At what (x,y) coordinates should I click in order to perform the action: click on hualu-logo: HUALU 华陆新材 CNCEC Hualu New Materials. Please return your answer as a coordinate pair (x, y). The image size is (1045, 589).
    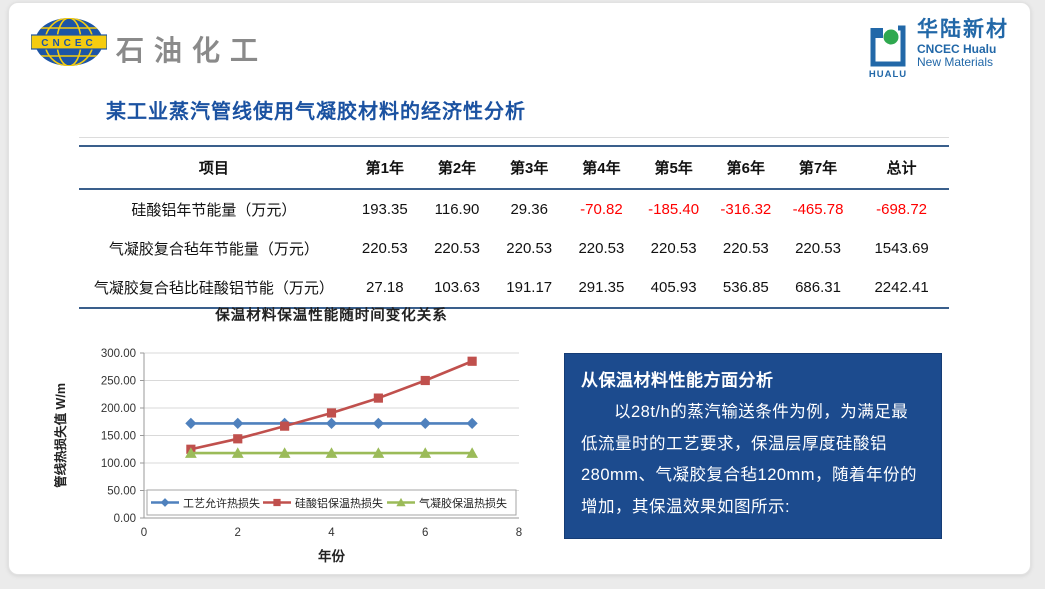
    Looking at the image, I should click on (936, 49).